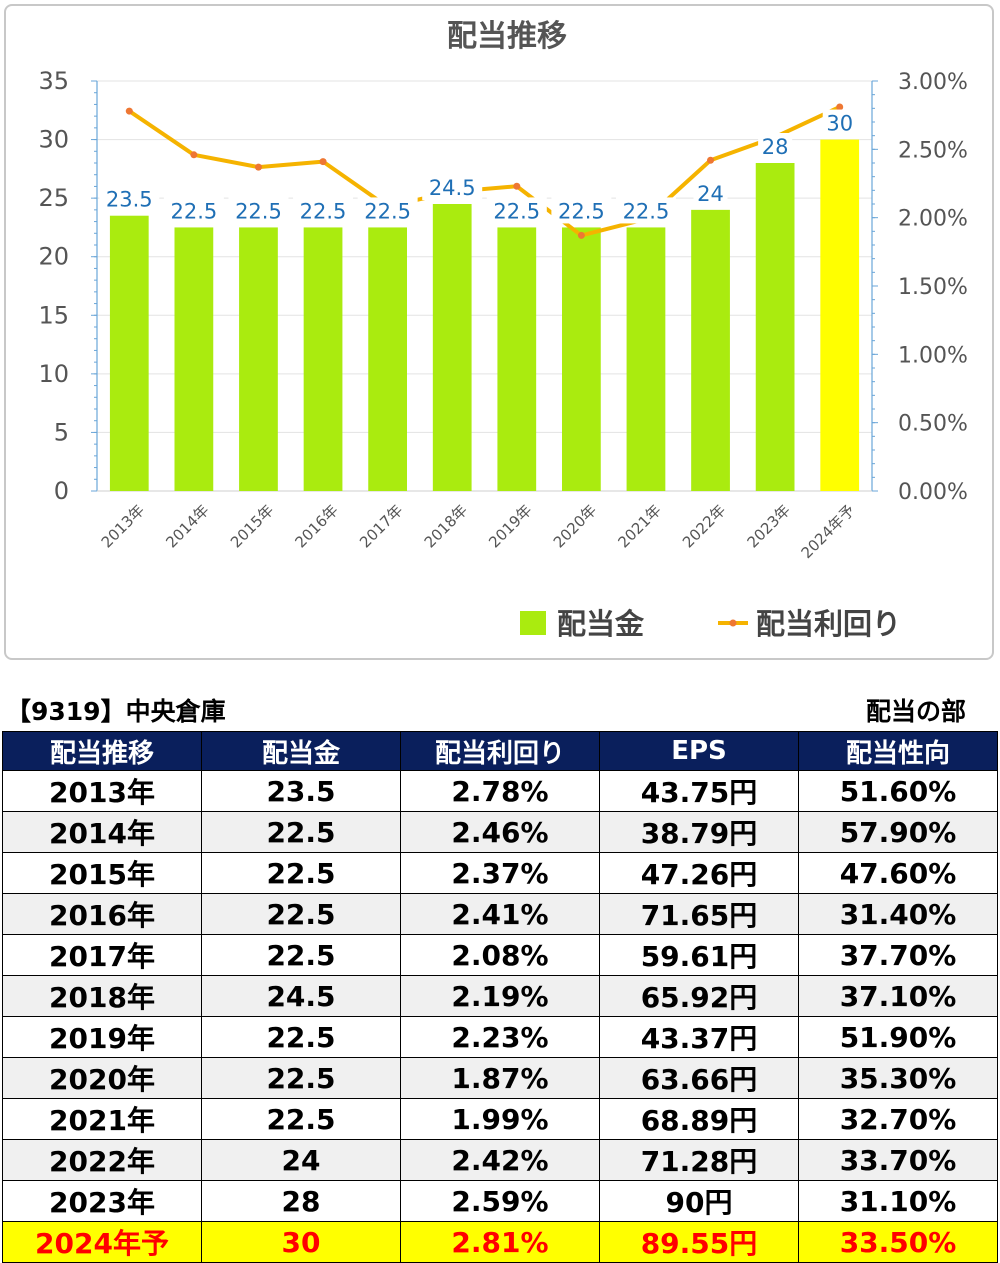 This screenshot has height=1263, width=1000. I want to click on left-tick-label: 25, so click(53, 198).